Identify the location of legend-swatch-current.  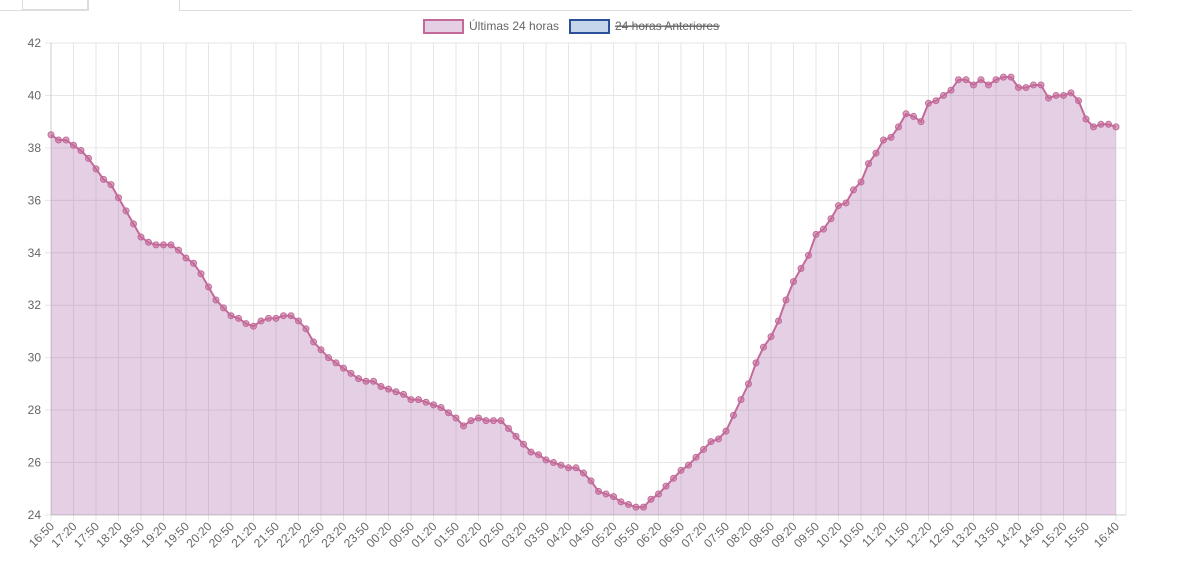
(443, 26).